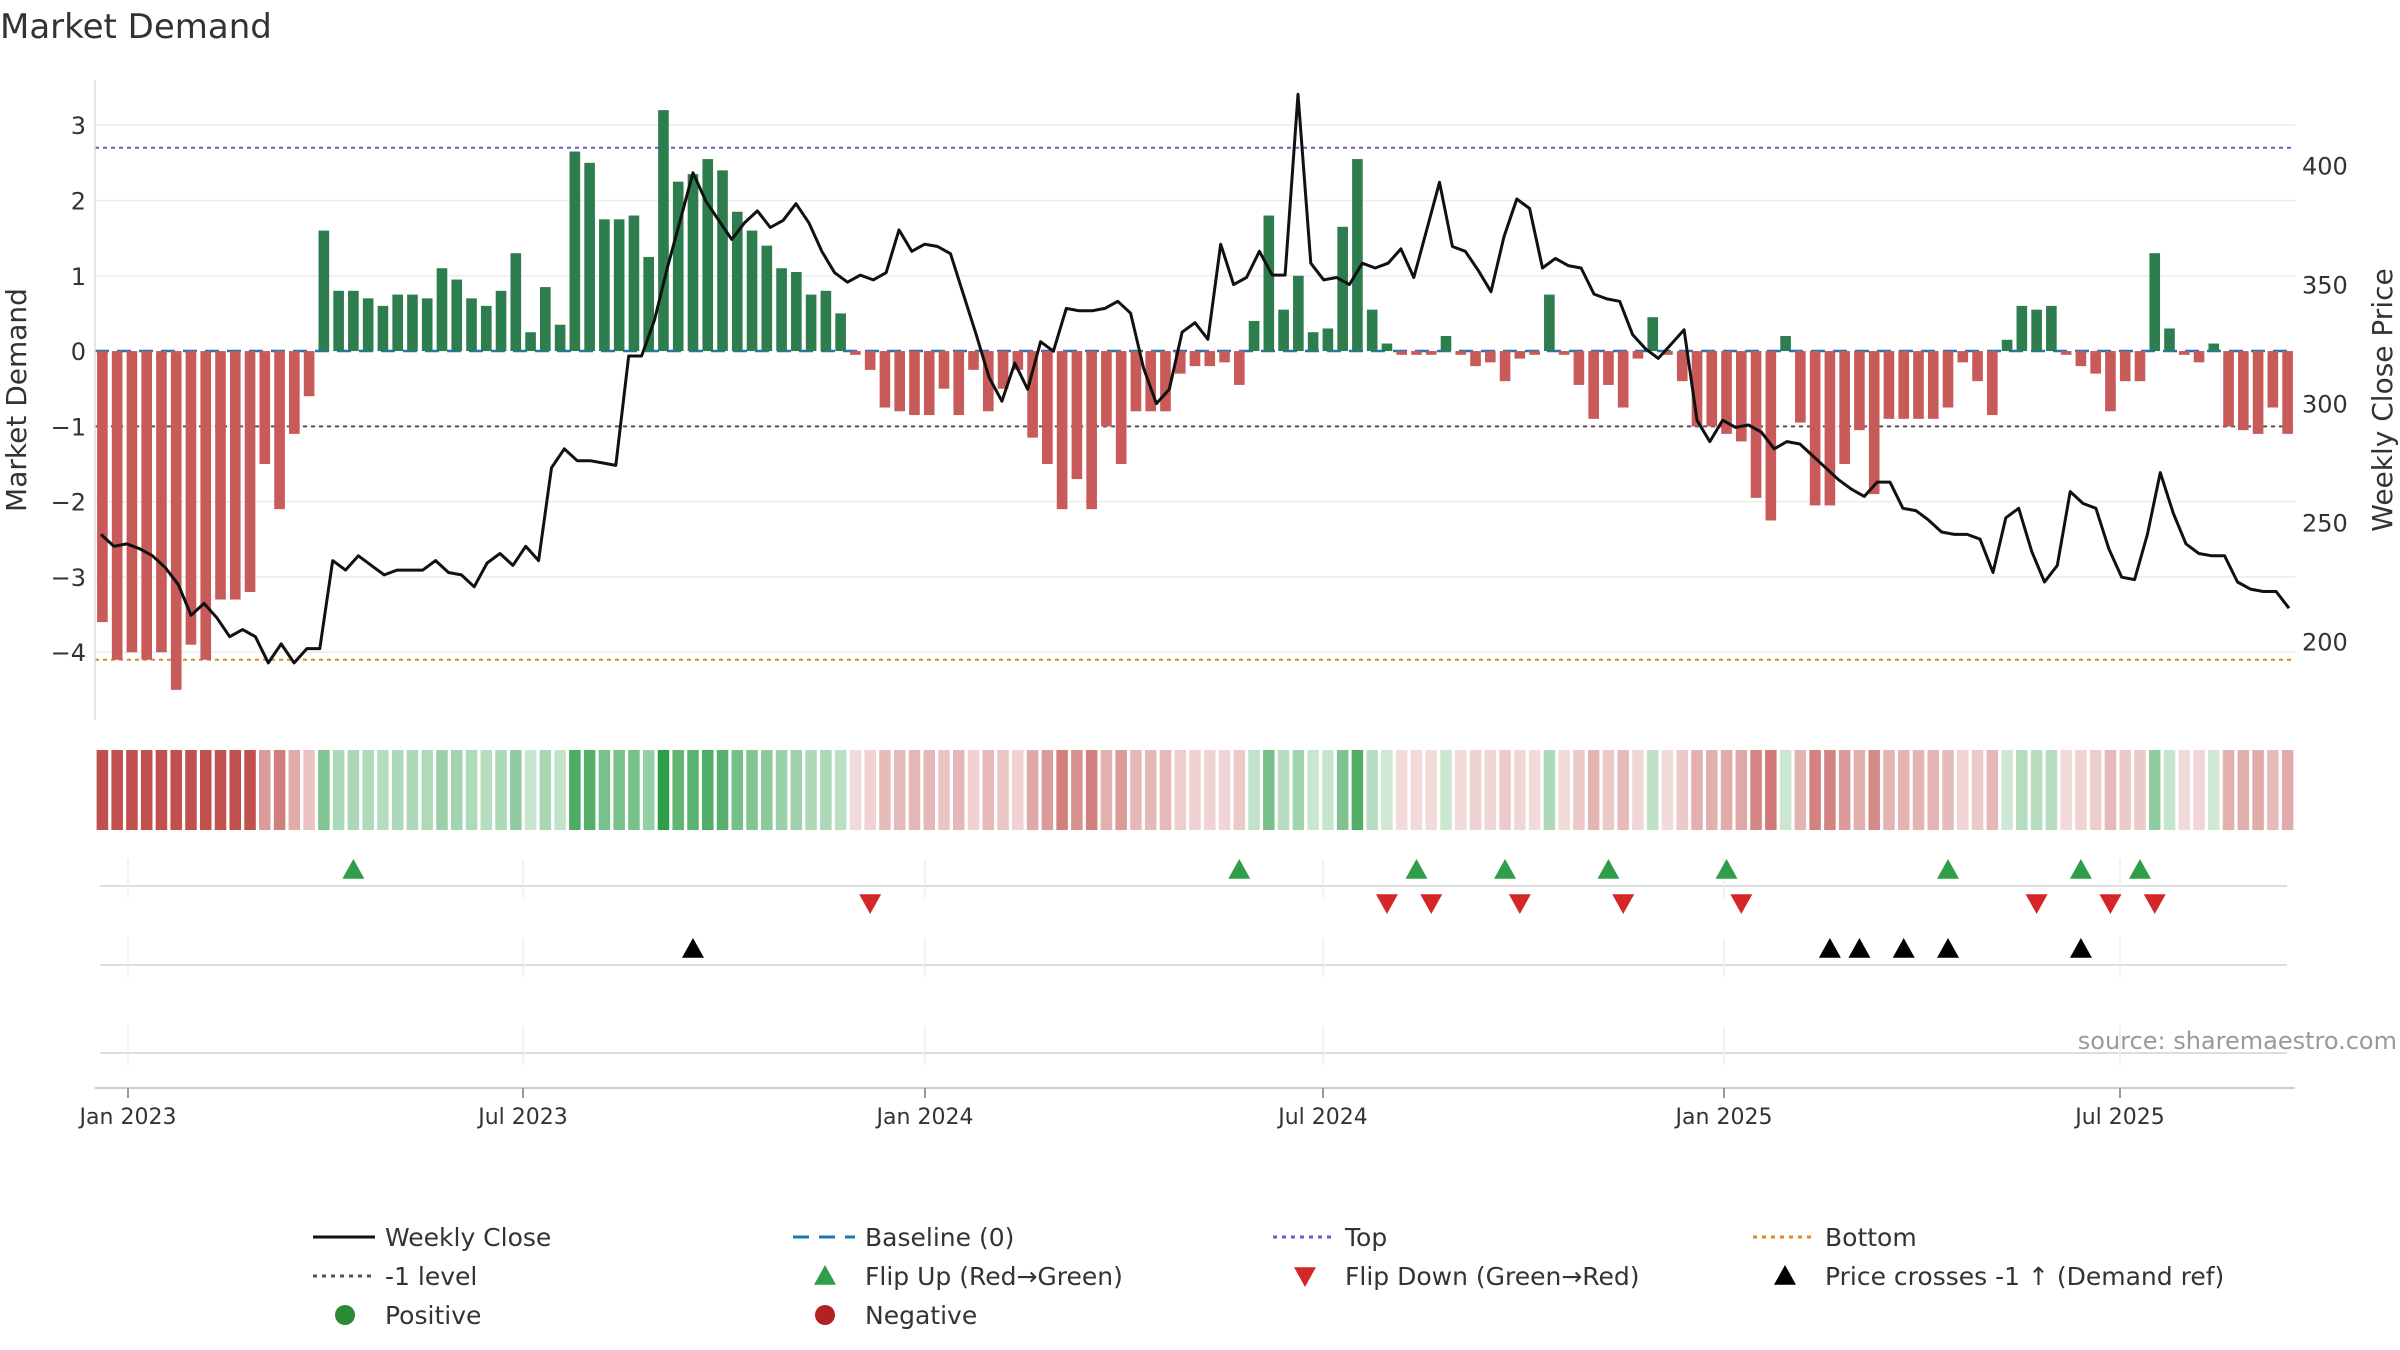 This screenshot has height=1350, width=2400. I want to click on y-tick-label-right: 200, so click(2325, 642).